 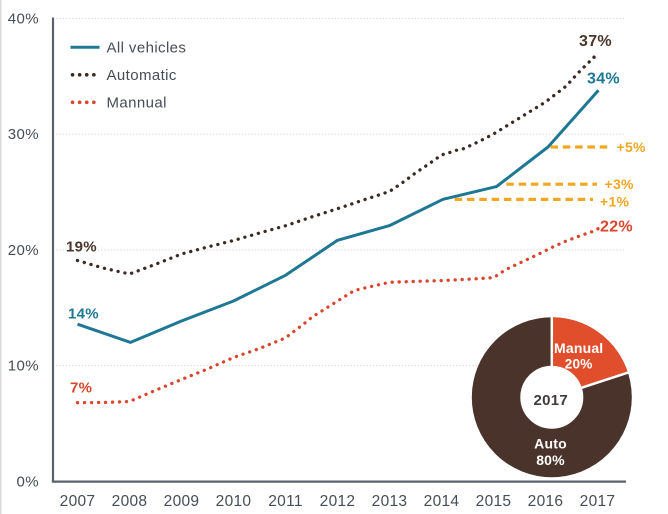 What do you see at coordinates (546, 501) in the screenshot?
I see `svg-text: 2016` at bounding box center [546, 501].